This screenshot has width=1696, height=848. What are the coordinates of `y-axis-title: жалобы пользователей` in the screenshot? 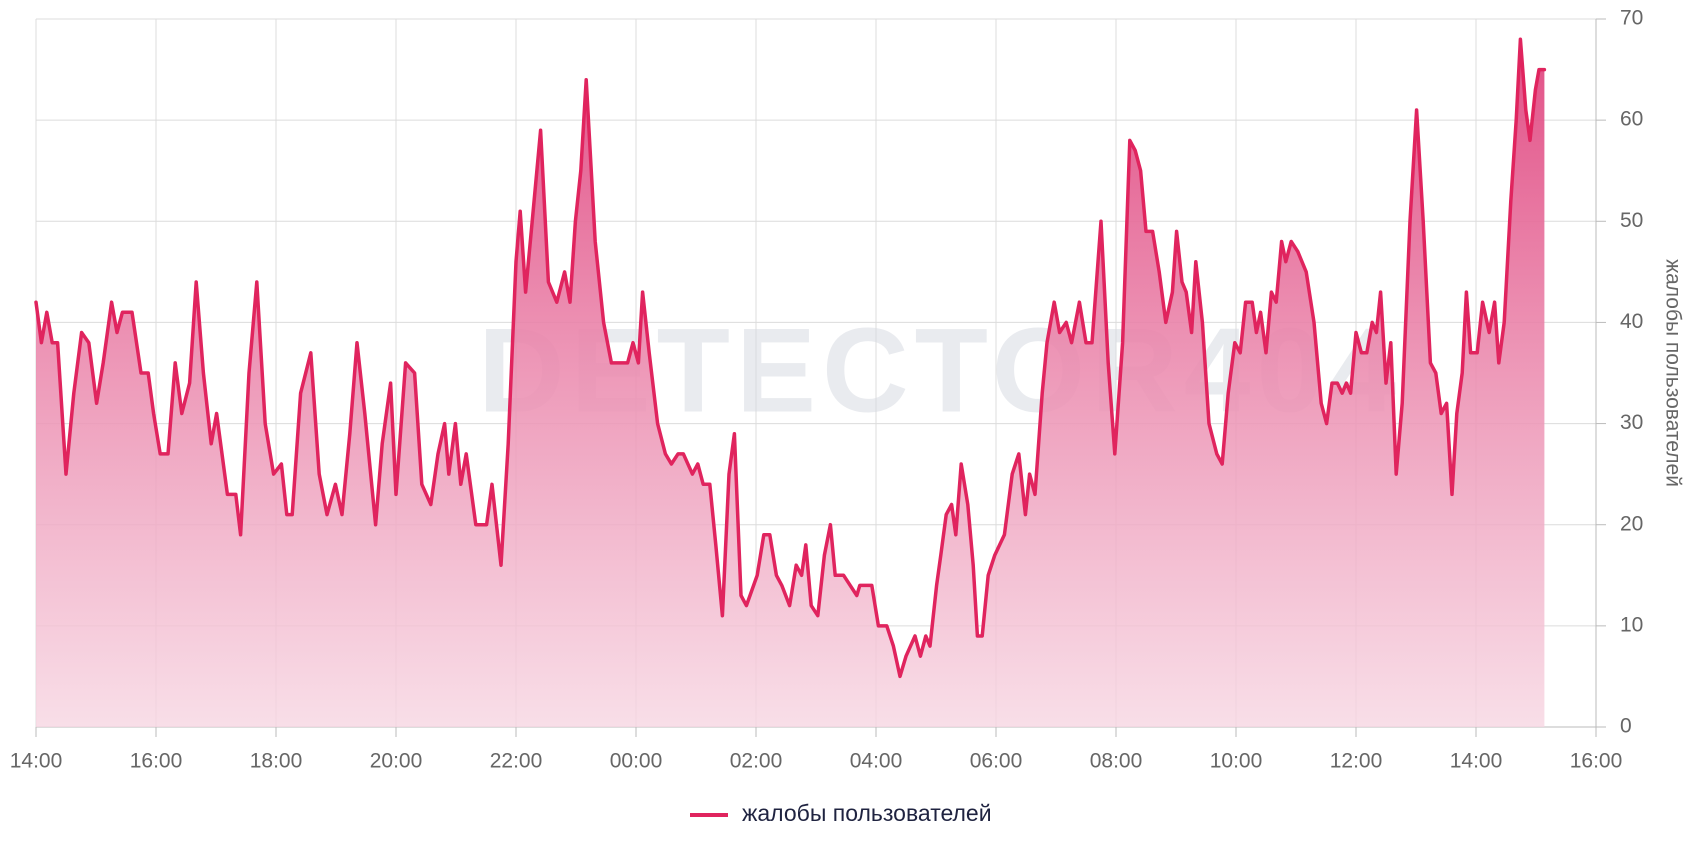 It's located at (1672, 373).